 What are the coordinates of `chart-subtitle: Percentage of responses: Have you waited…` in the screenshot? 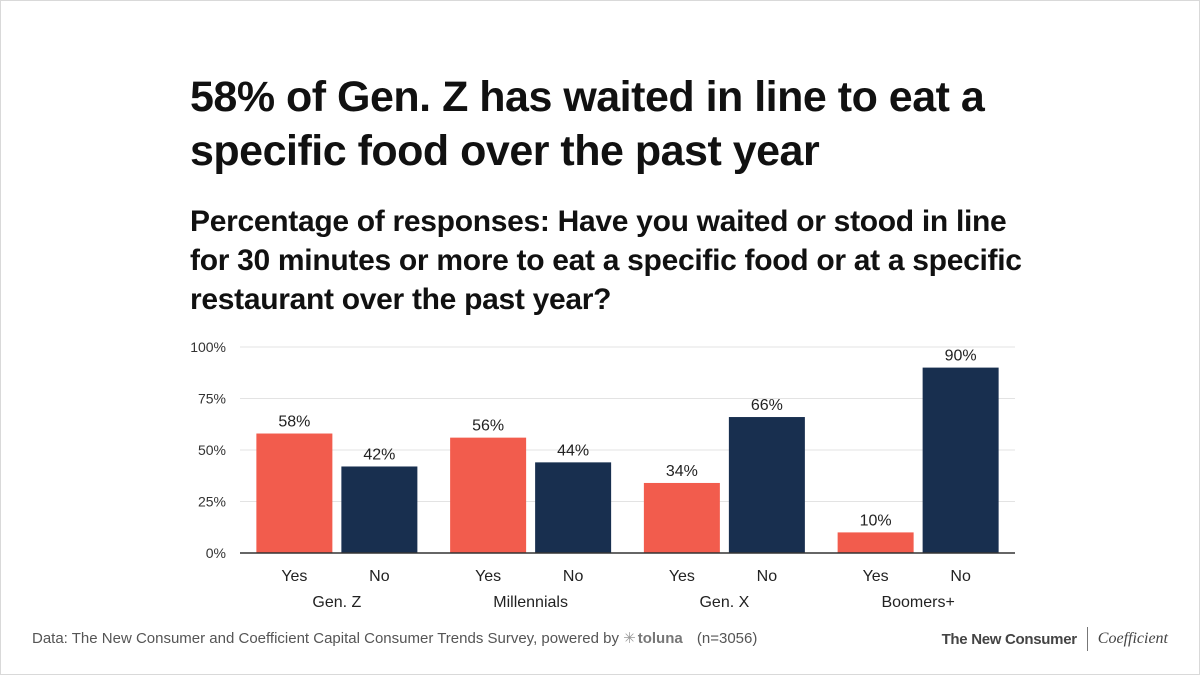 It's located at (606, 260).